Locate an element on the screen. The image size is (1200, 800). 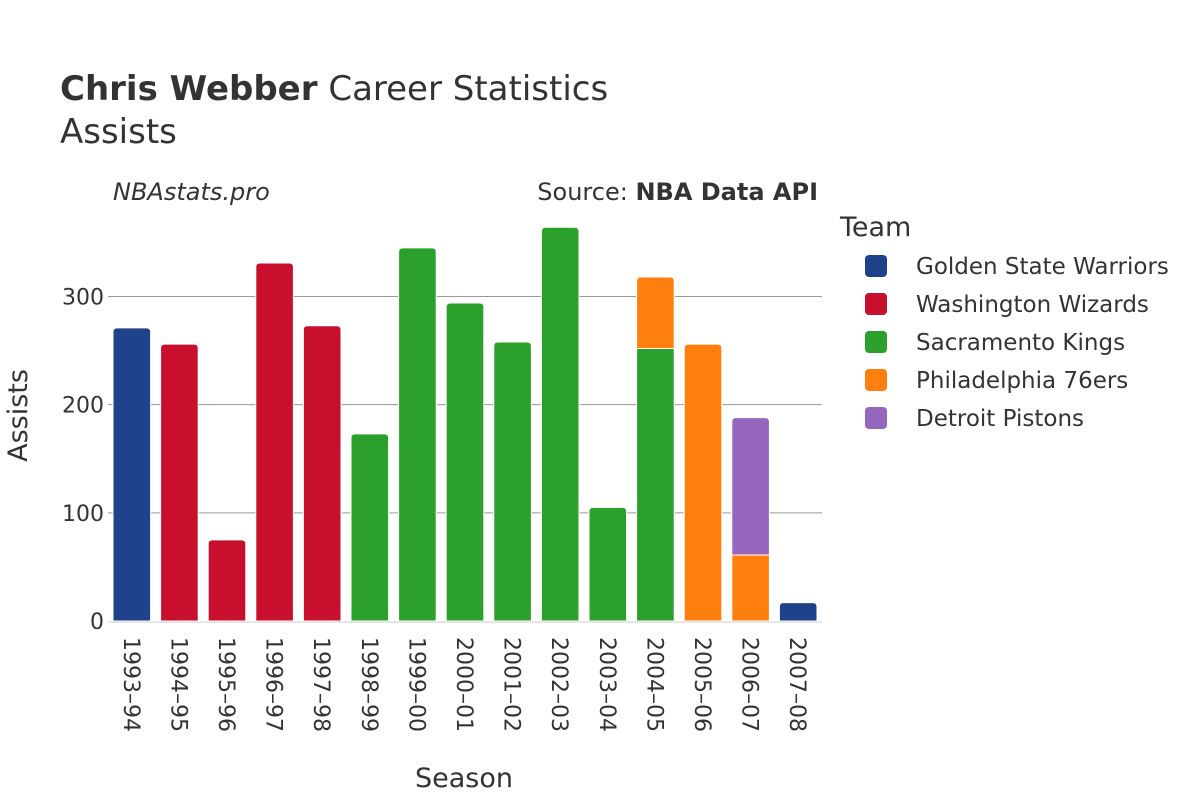
y-tick-labels: 0 100 200 300 is located at coordinates (83, 460).